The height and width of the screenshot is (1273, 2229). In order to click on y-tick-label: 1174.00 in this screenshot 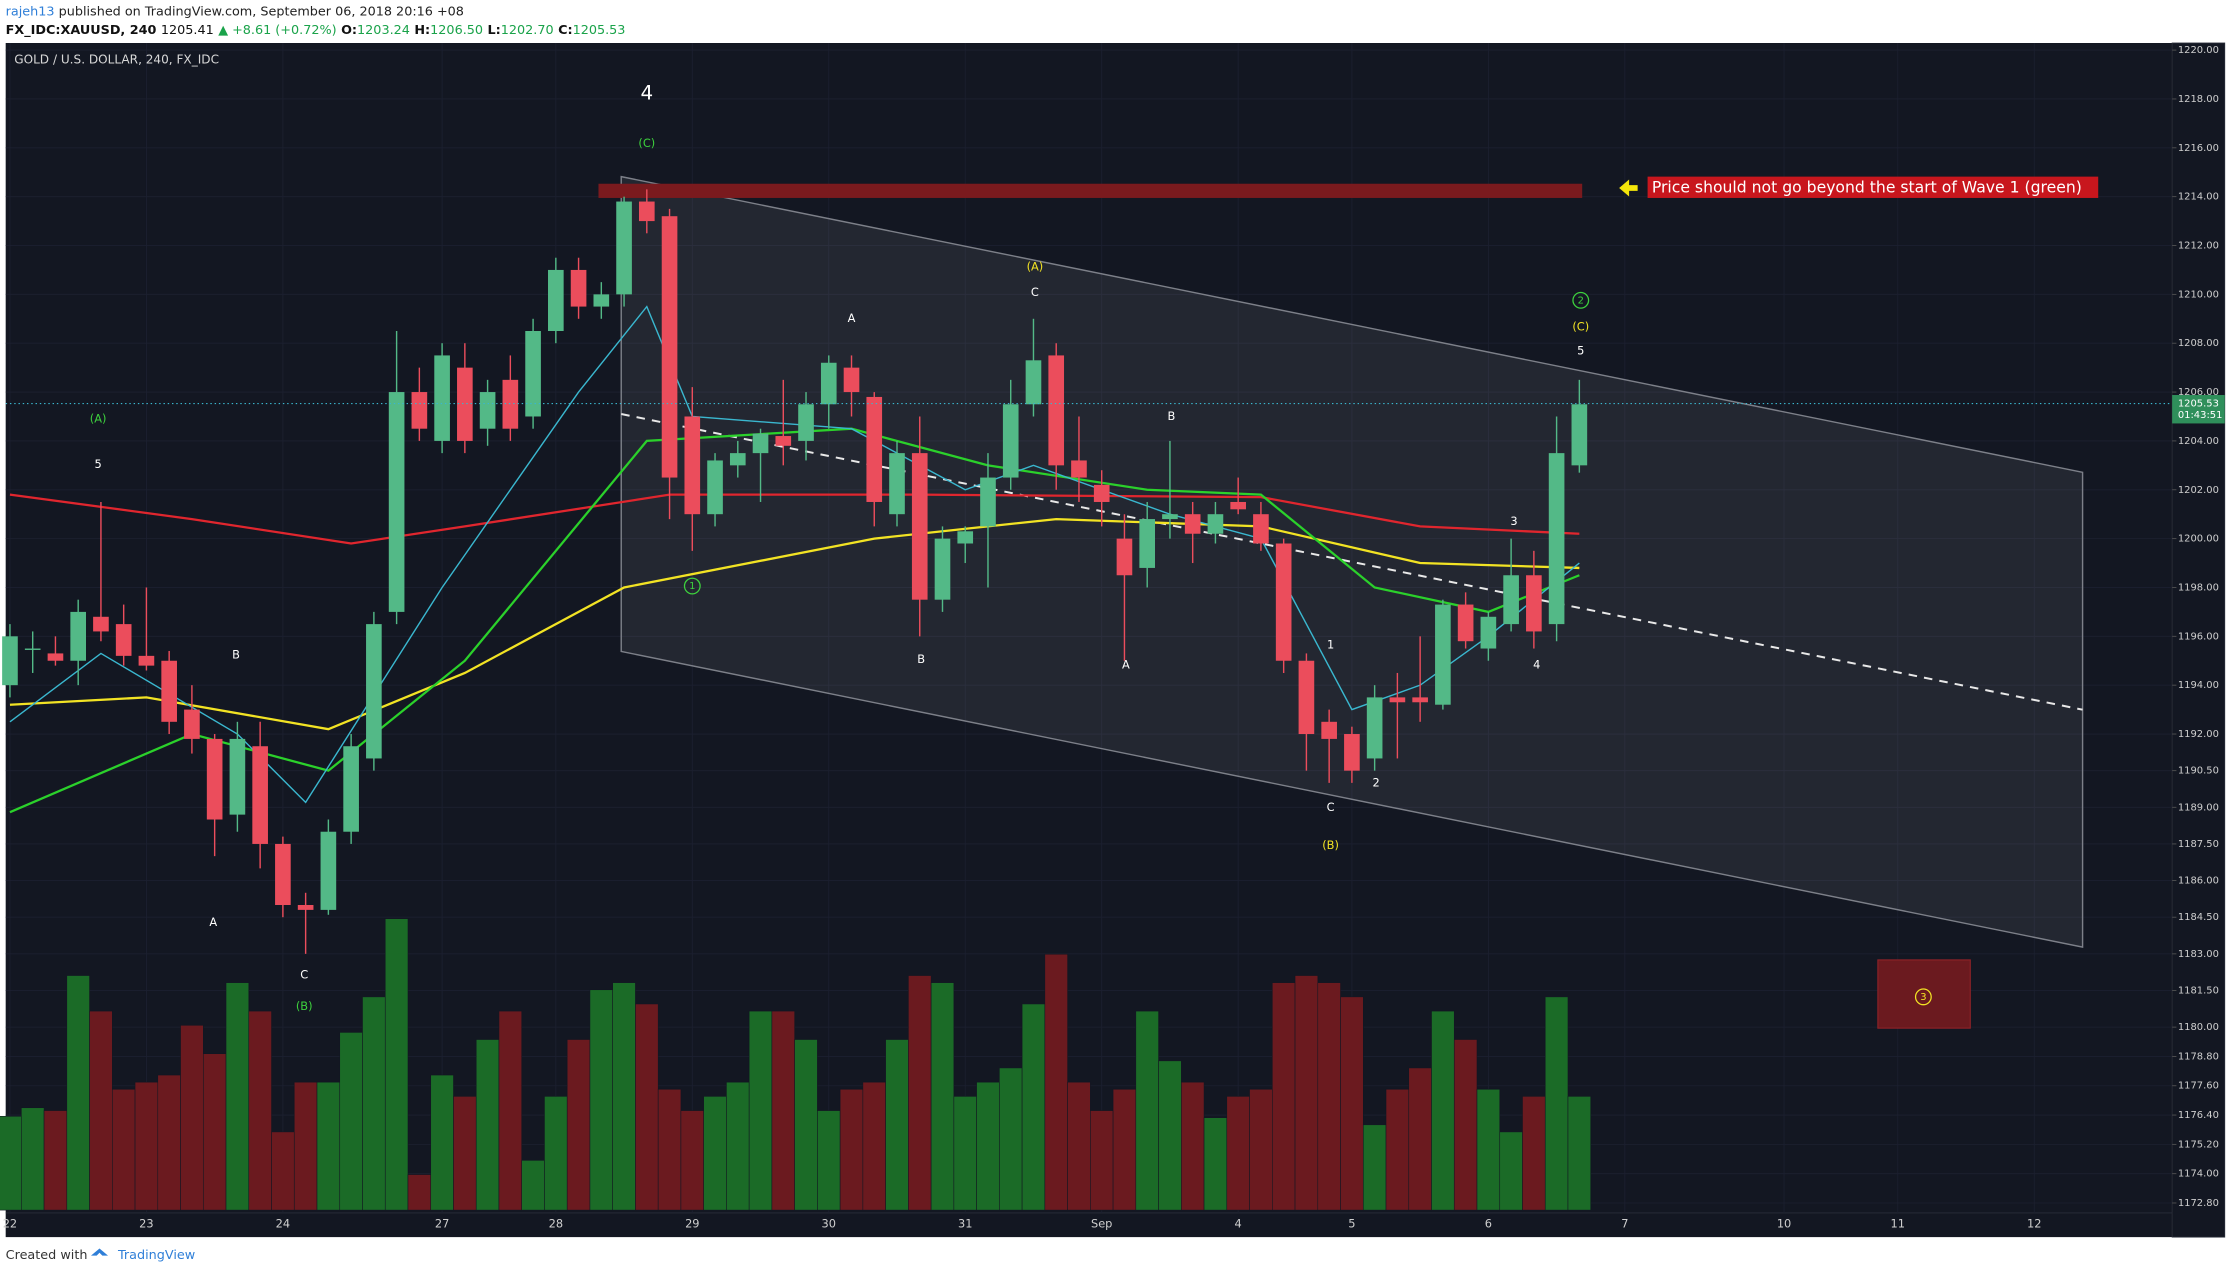, I will do `click(2198, 1174)`.